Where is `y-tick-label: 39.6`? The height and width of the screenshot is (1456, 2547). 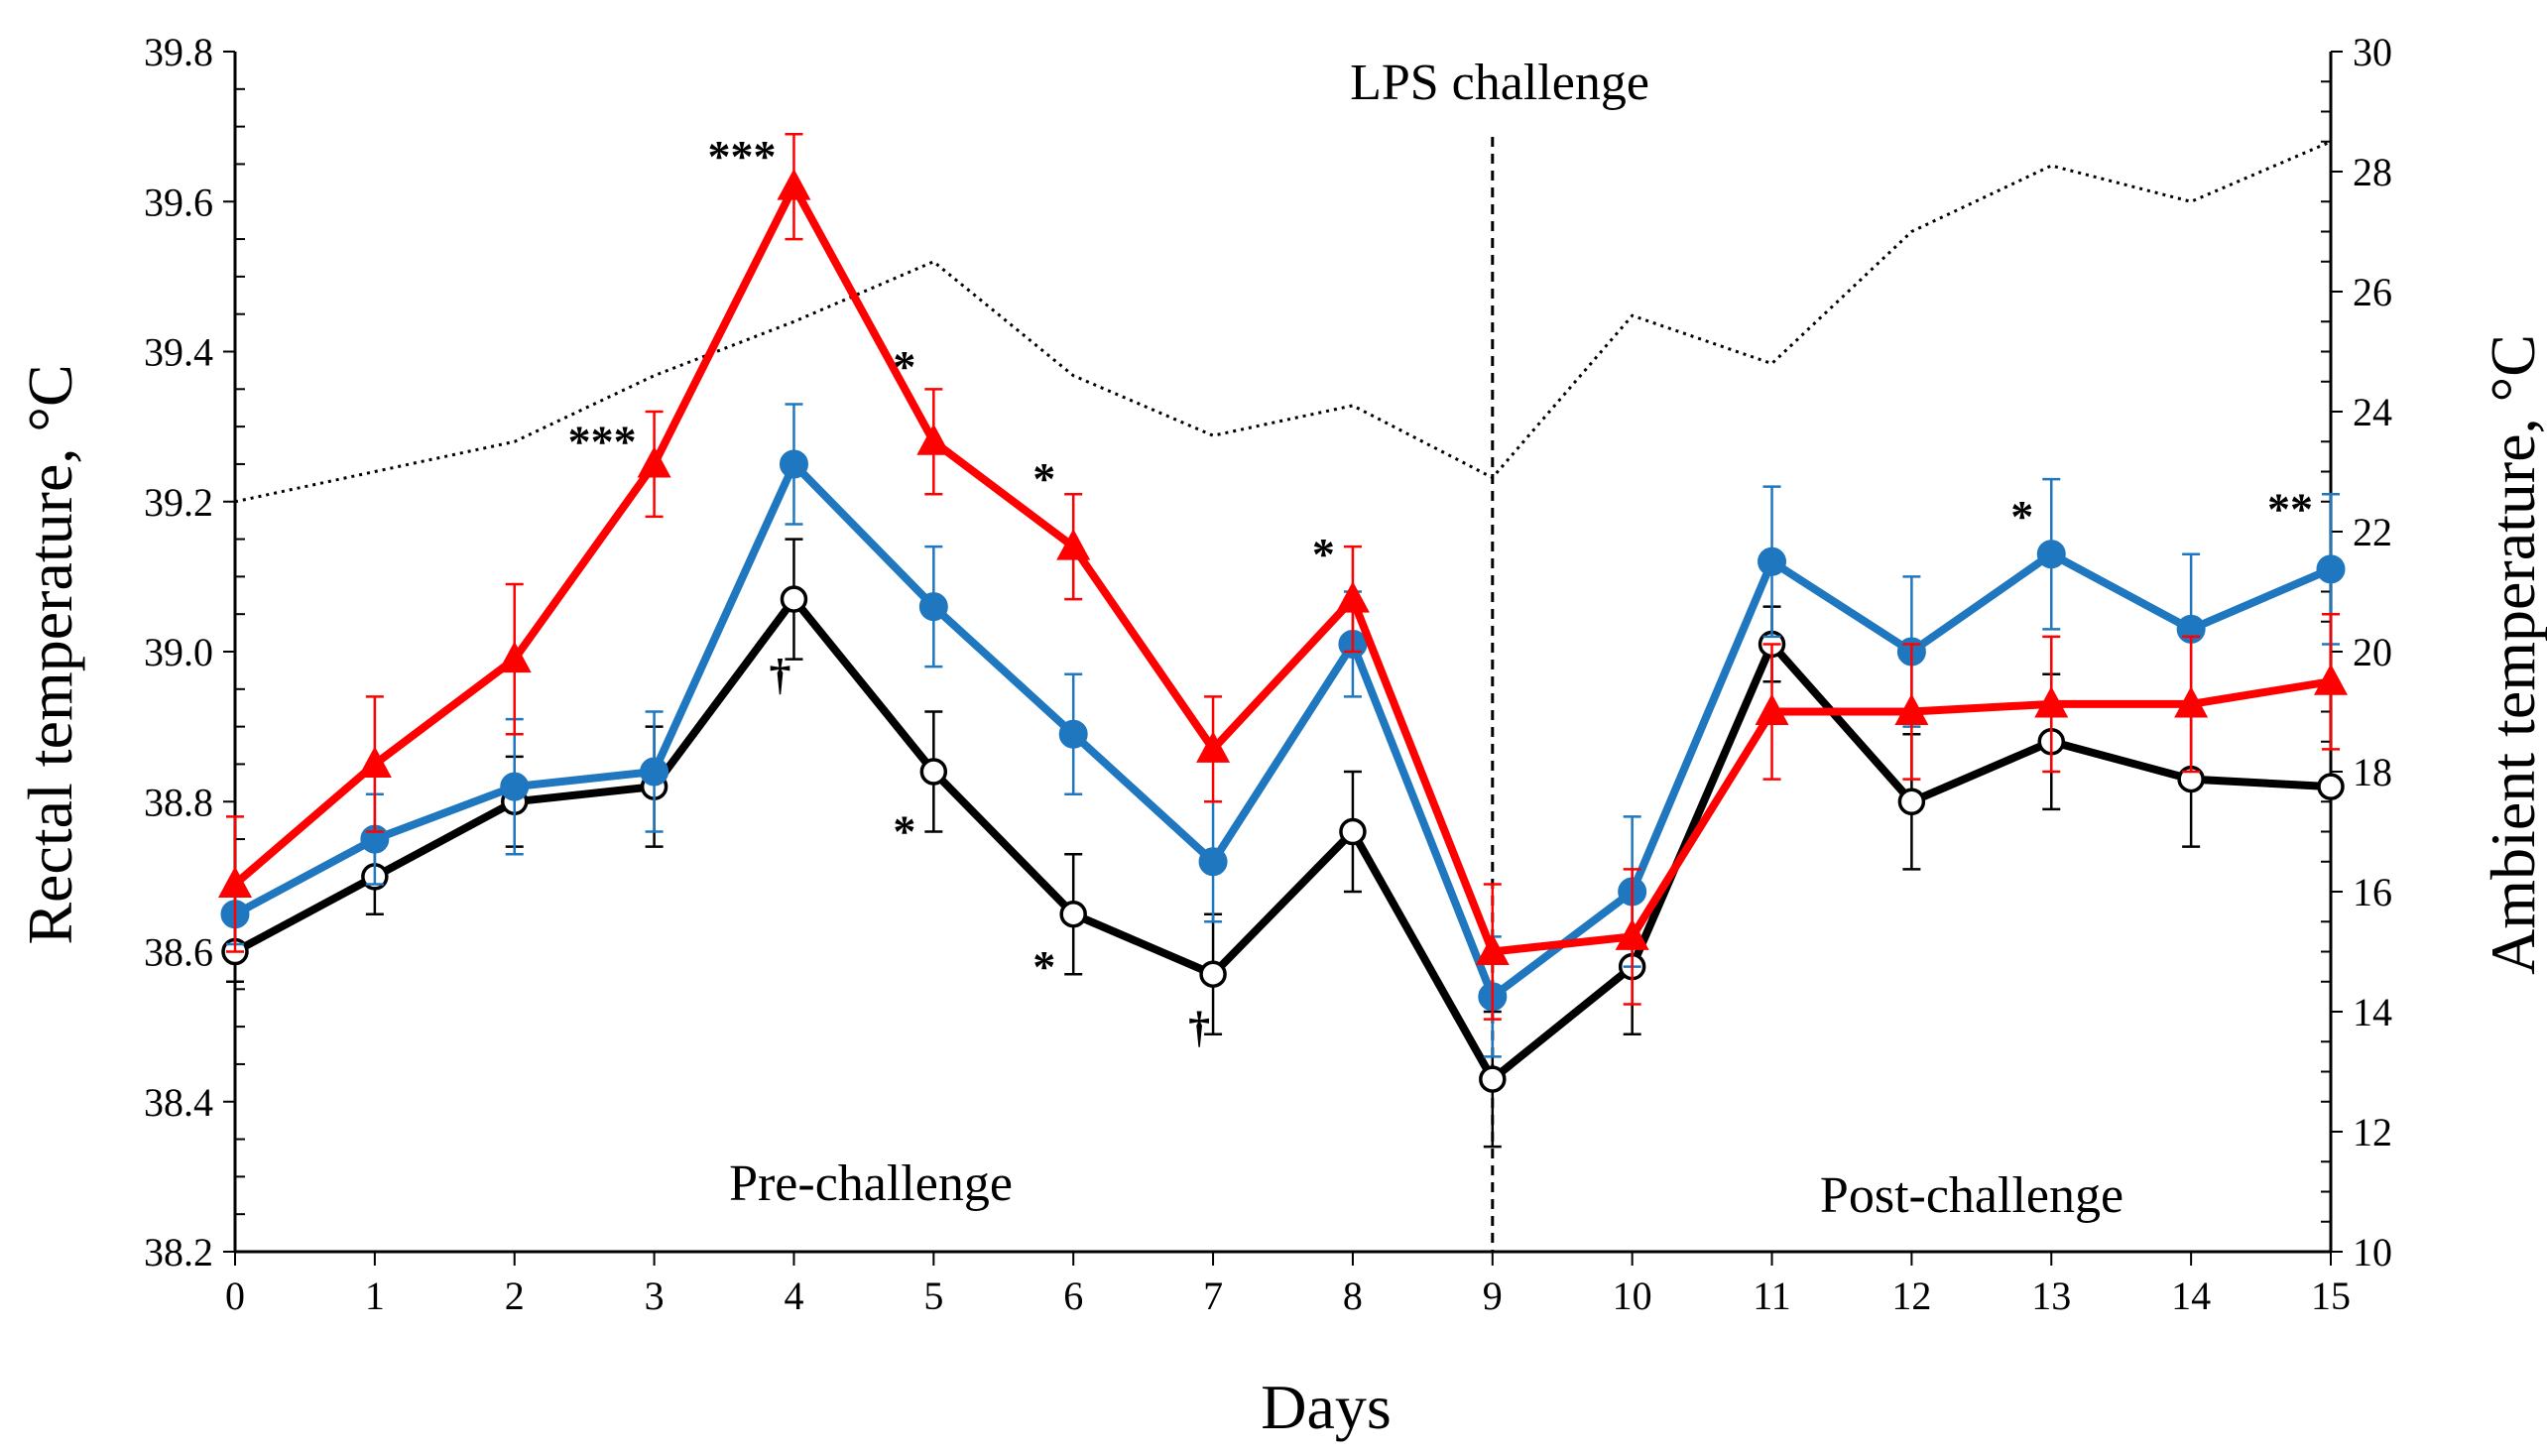
y-tick-label: 39.6 is located at coordinates (178, 202).